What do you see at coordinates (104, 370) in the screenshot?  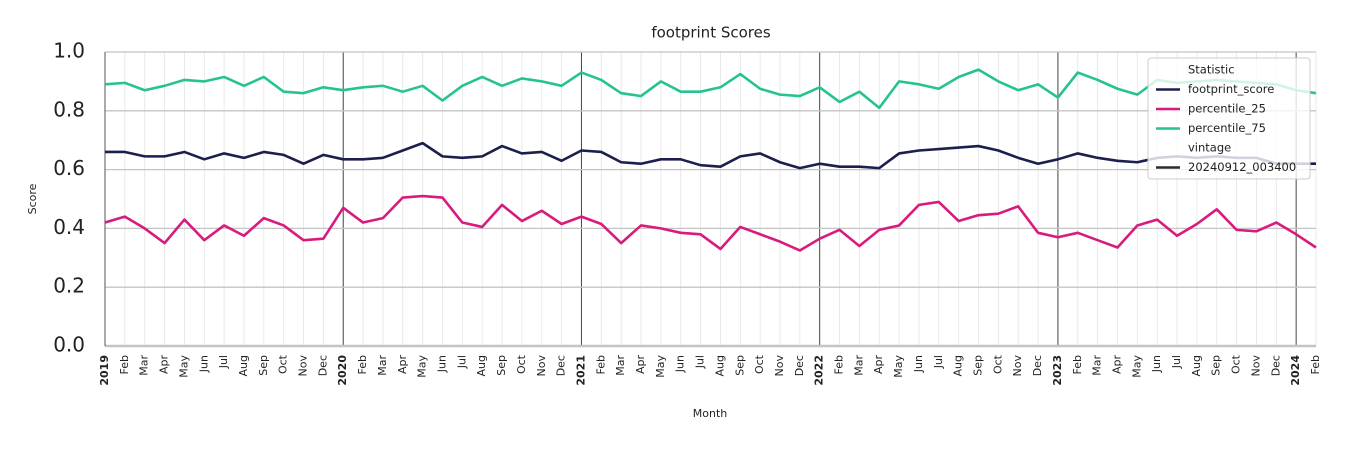 I see `x-tick-label: 2019` at bounding box center [104, 370].